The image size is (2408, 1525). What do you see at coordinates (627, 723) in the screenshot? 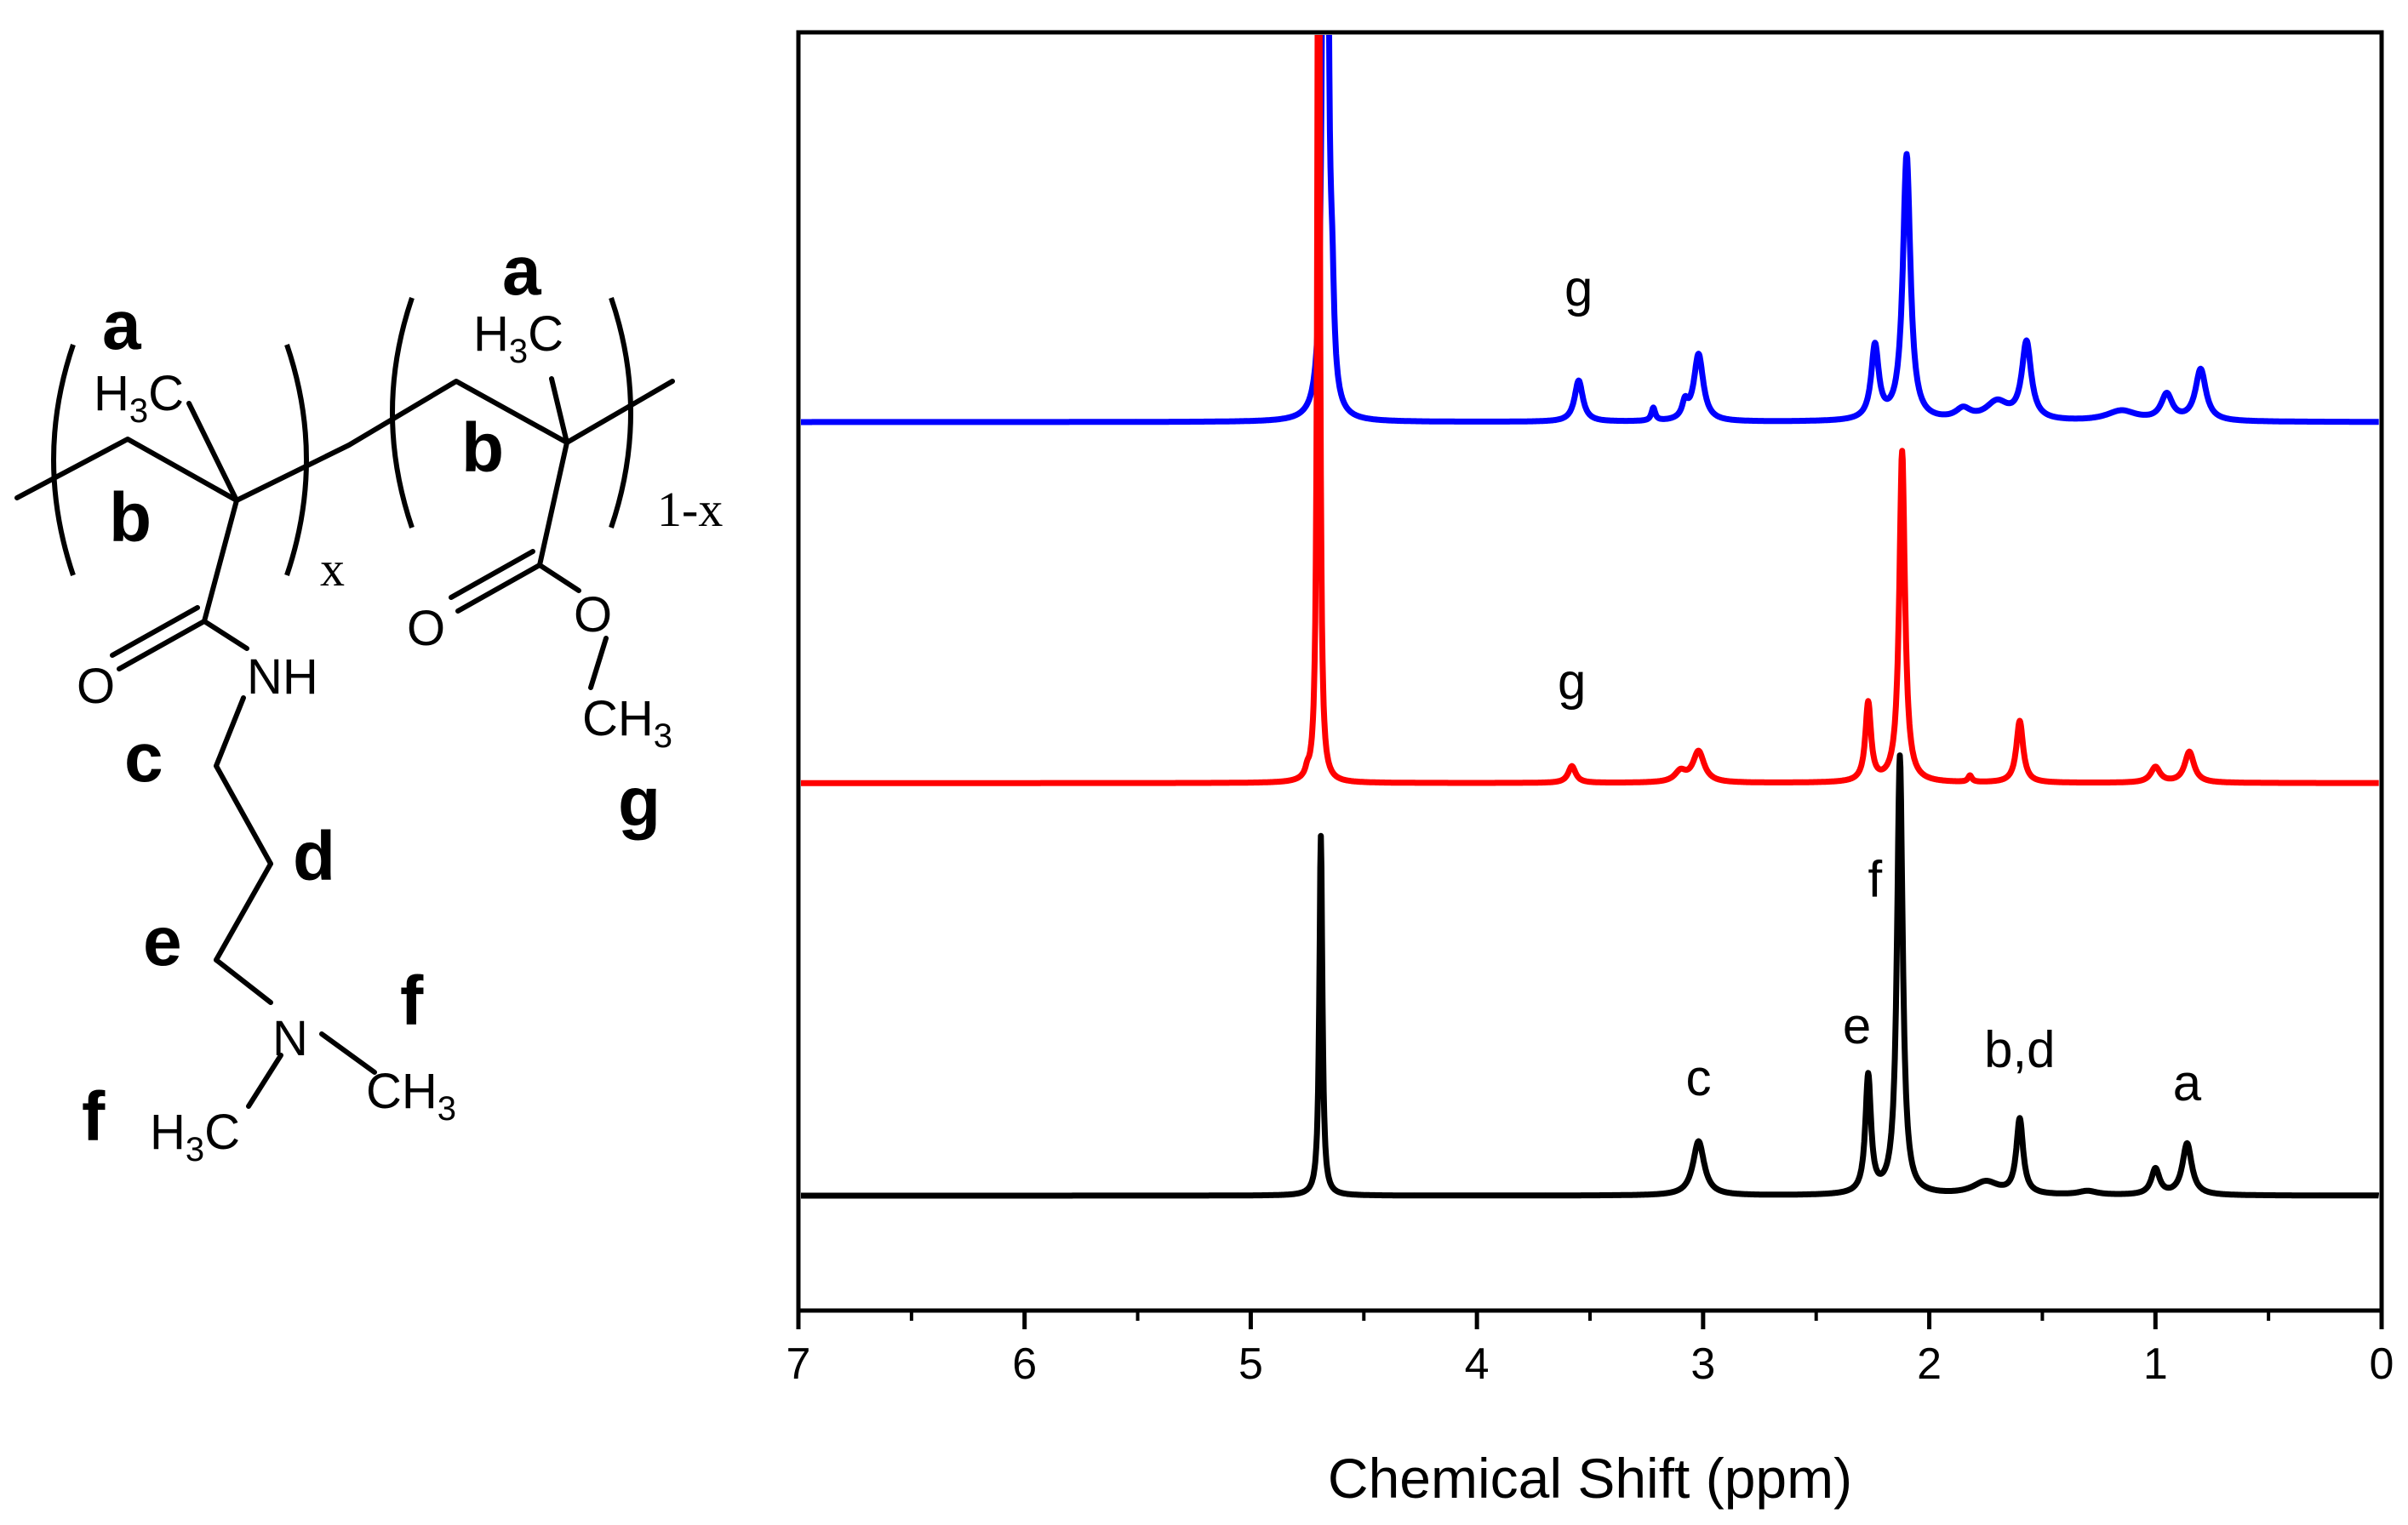
I see `atom-ch3-ester: CH3` at bounding box center [627, 723].